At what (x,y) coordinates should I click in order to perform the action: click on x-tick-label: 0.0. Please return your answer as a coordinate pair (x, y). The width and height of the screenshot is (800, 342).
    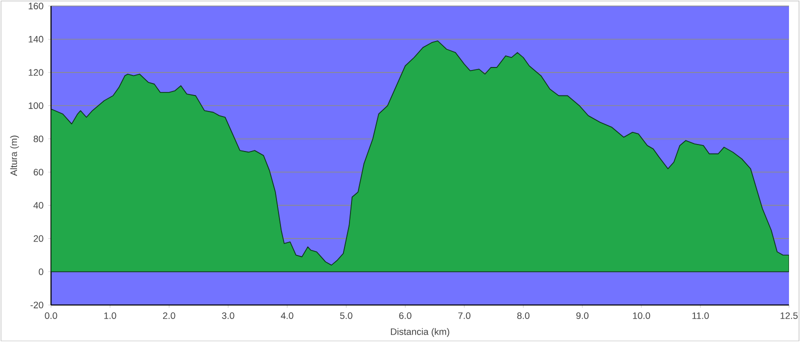
    Looking at the image, I should click on (51, 315).